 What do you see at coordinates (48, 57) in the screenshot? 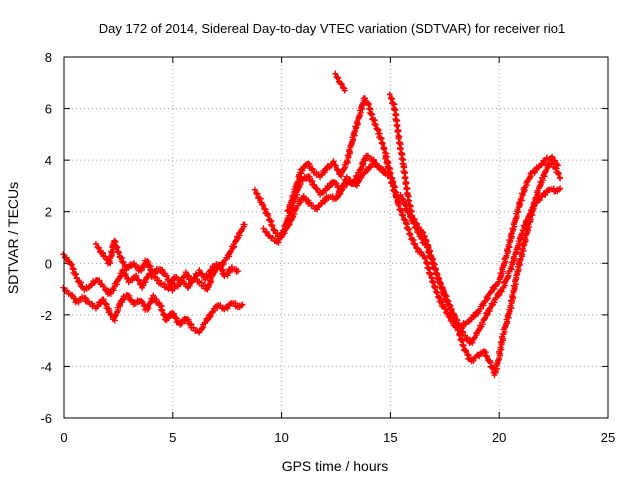
I see `y-tick-label: 8` at bounding box center [48, 57].